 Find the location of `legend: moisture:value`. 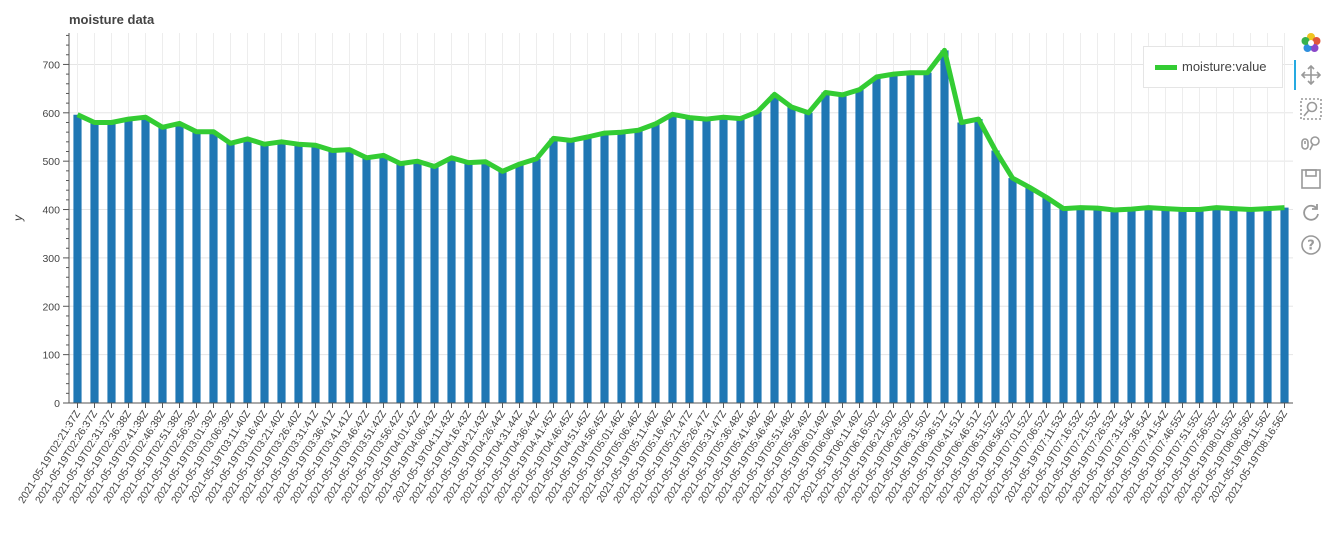

legend: moisture:value is located at coordinates (1213, 67).